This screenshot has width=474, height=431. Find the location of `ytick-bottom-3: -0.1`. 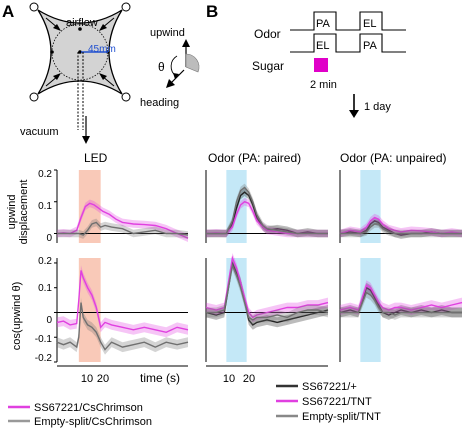

ytick-bottom-3: -0.1 is located at coordinates (44, 339).